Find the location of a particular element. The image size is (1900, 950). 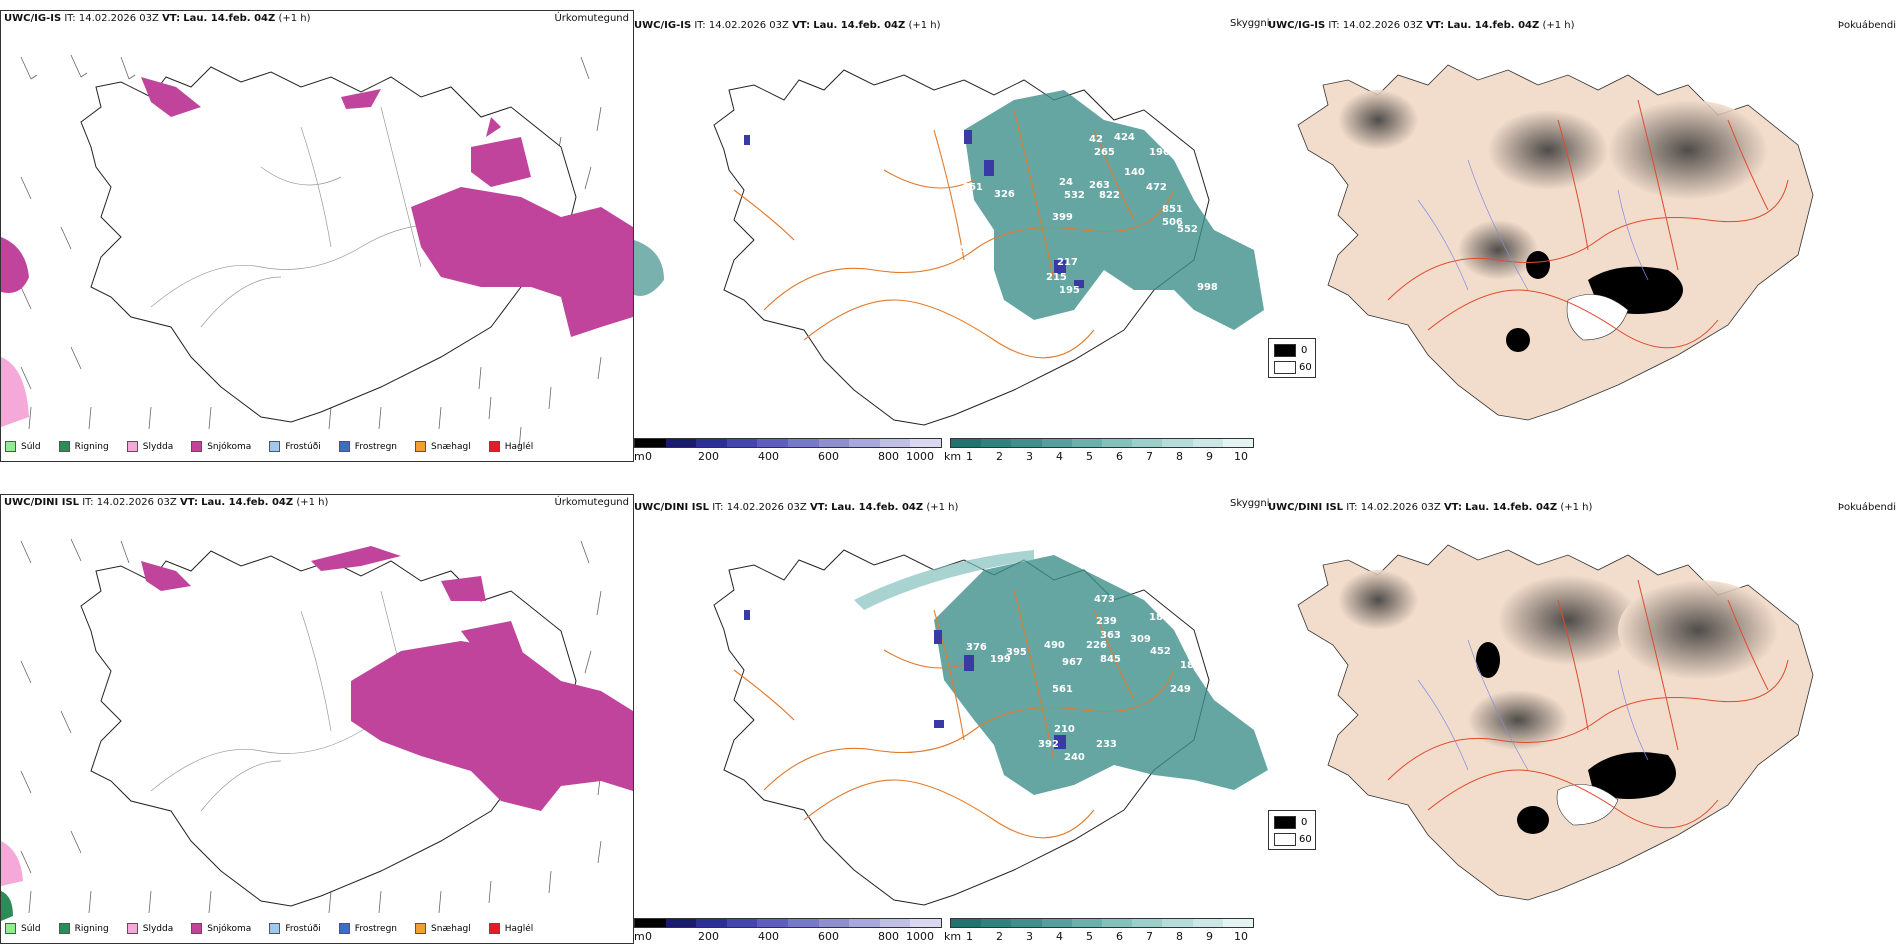

vis-label: 199 is located at coordinates (1000, 659).